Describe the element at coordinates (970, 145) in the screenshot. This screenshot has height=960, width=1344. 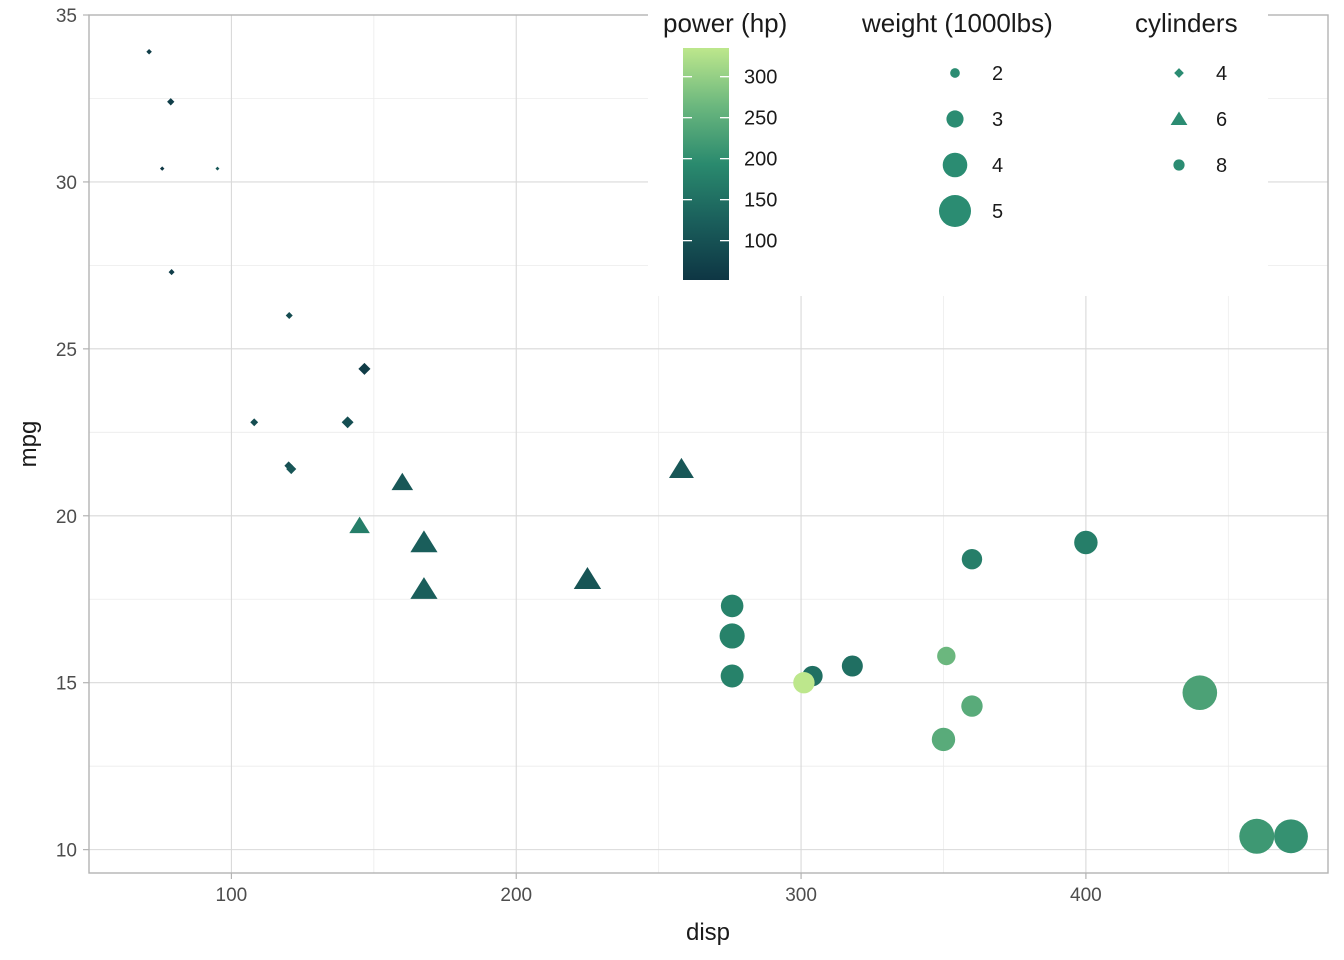
I see `weight-legend-keys: 2 3 4 5` at that location.